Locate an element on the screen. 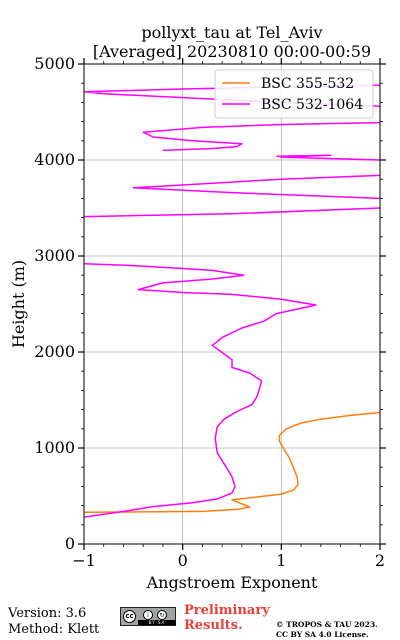 The width and height of the screenshot is (400, 640). y-axis-label: Height (m) is located at coordinates (18, 304).